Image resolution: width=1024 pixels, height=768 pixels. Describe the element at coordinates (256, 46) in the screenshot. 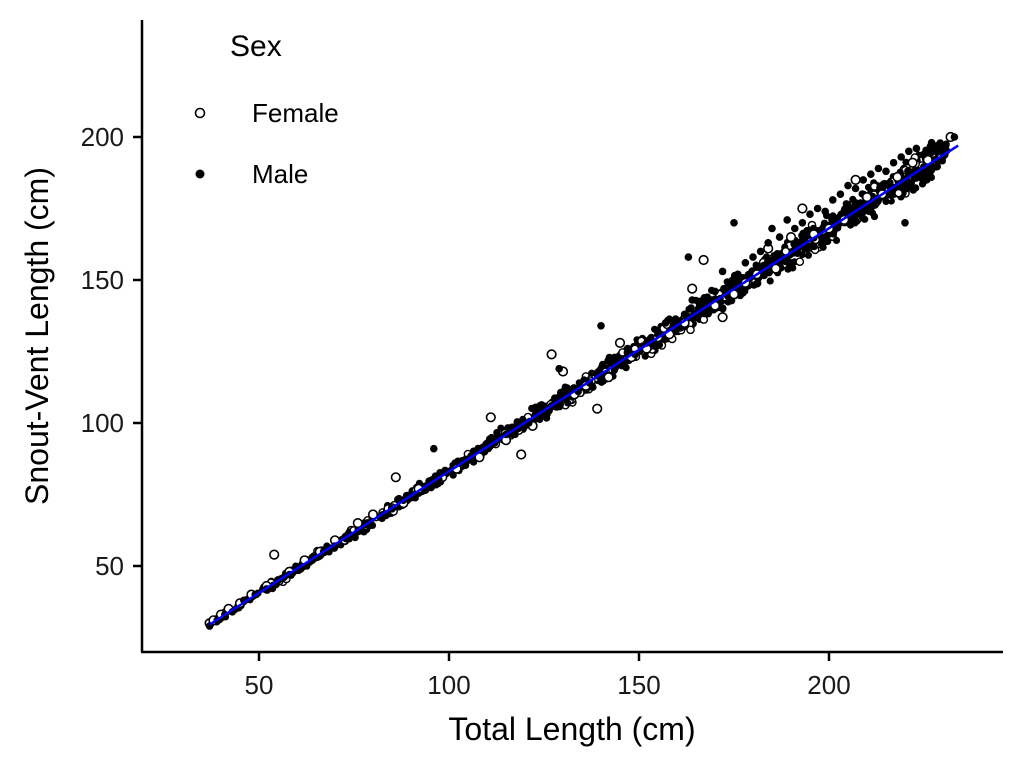

I see `legend-title: Sex` at that location.